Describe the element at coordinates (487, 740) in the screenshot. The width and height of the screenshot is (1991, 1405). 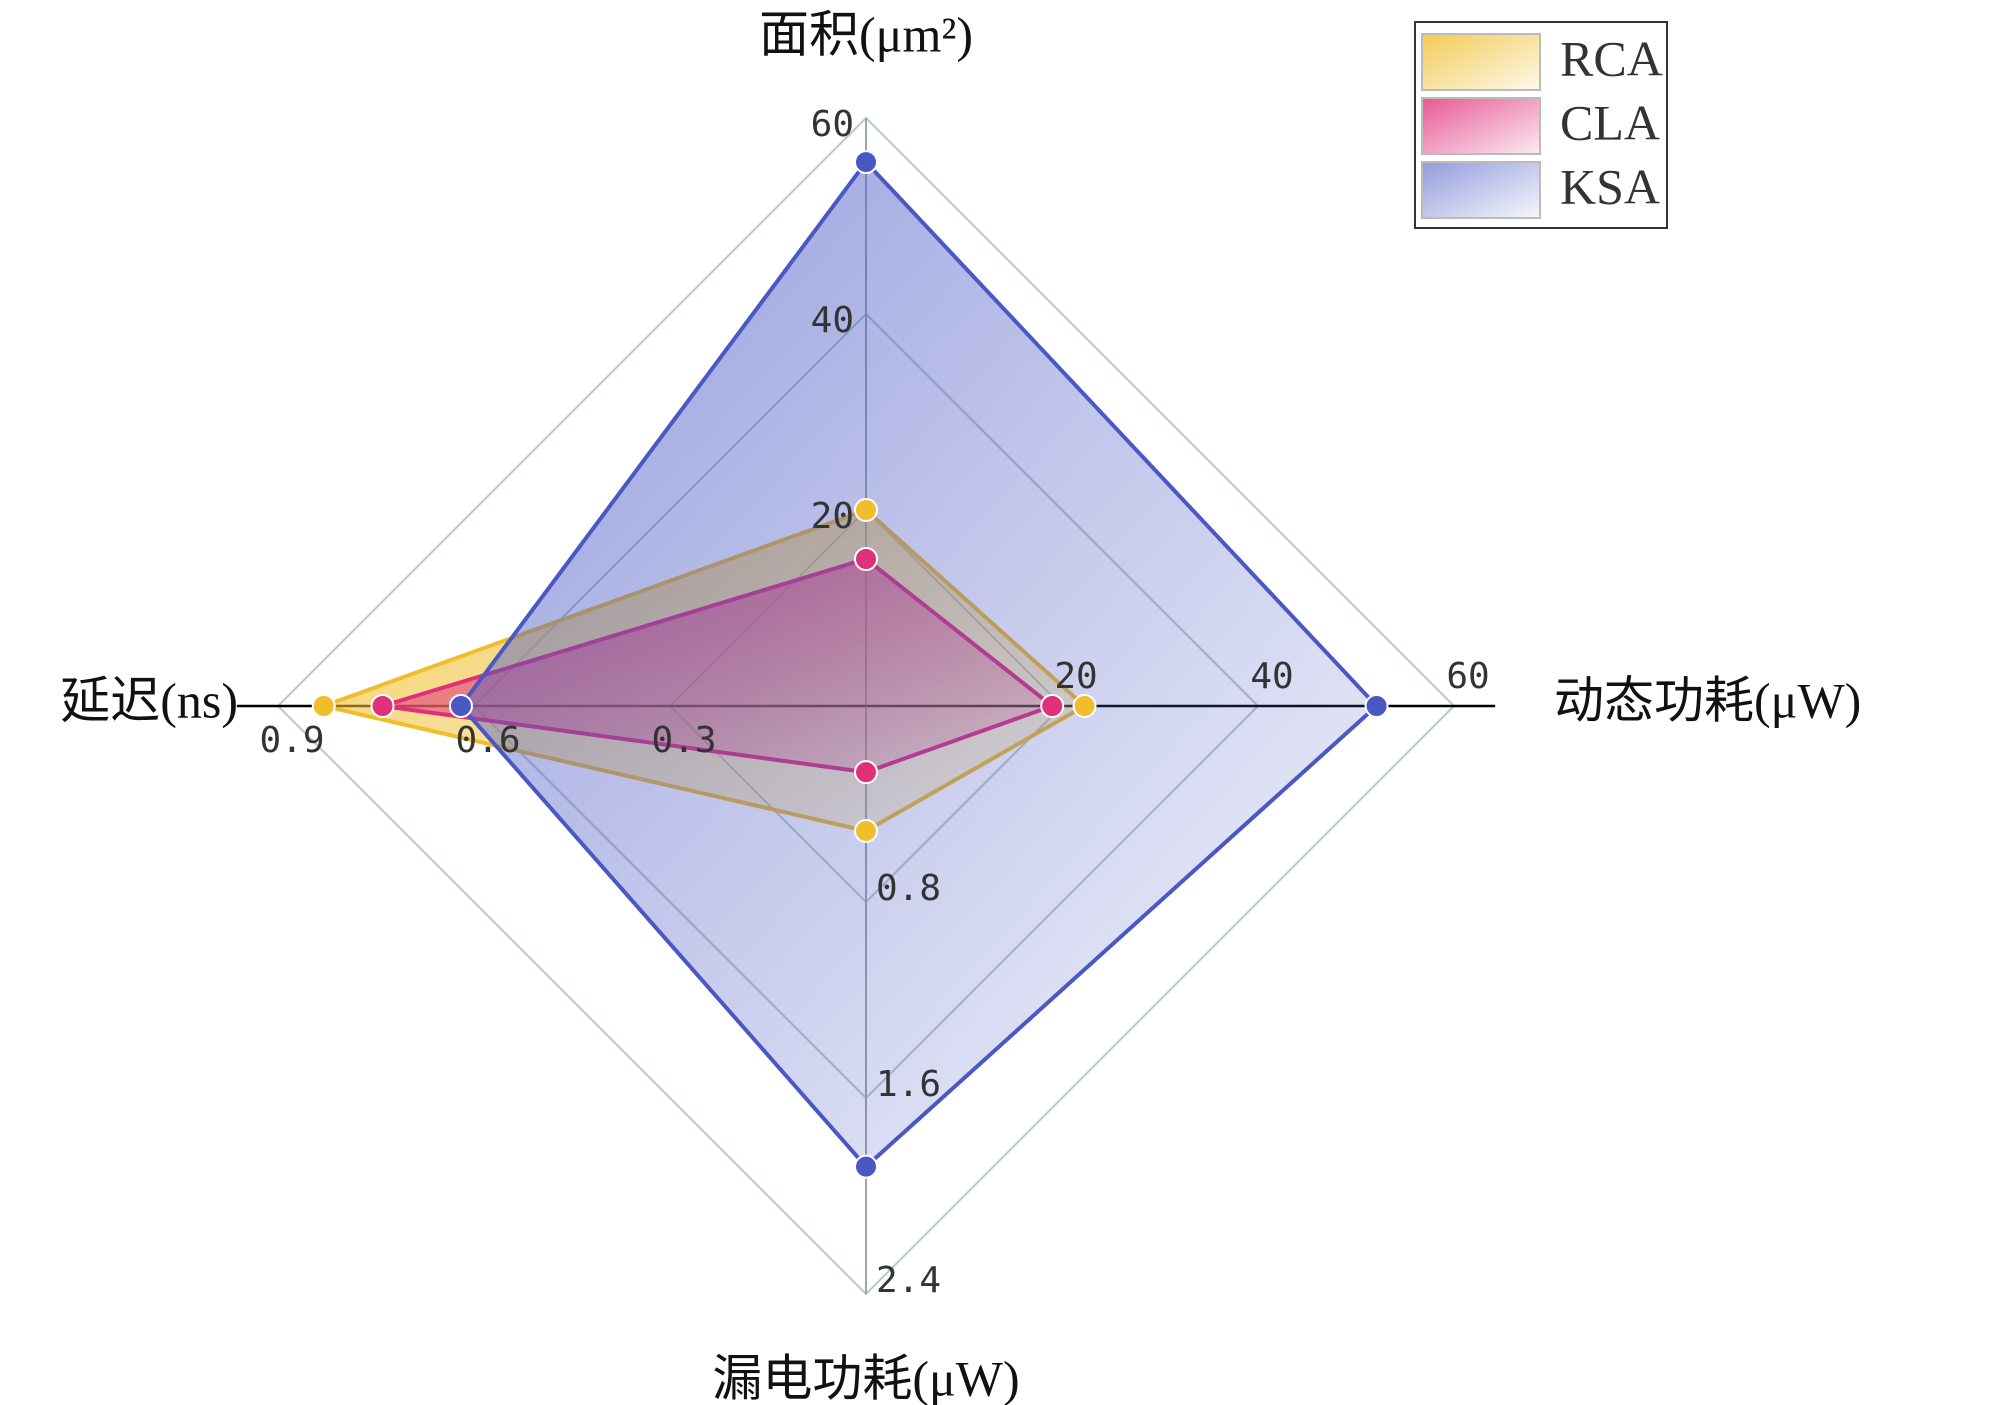
I see `tick-label: 0.6` at that location.